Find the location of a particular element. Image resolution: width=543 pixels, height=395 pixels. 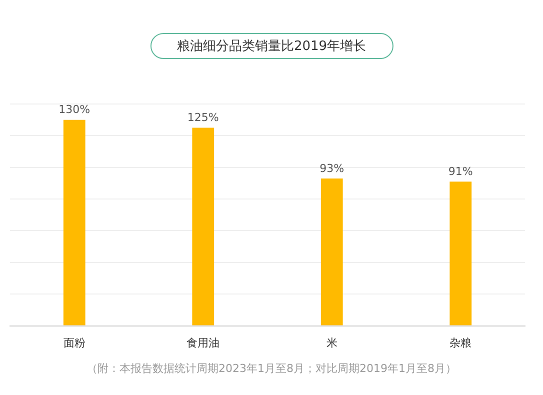

x-tick-label: 米 is located at coordinates (332, 343).